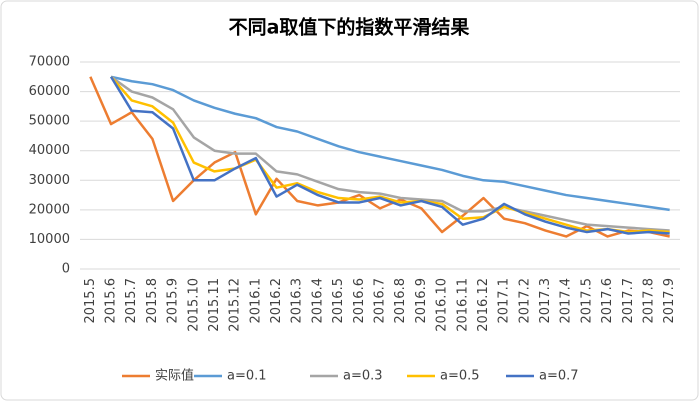 This screenshot has width=699, height=401. What do you see at coordinates (317, 301) in the screenshot?
I see `x-tick-label: 2016.4` at bounding box center [317, 301].